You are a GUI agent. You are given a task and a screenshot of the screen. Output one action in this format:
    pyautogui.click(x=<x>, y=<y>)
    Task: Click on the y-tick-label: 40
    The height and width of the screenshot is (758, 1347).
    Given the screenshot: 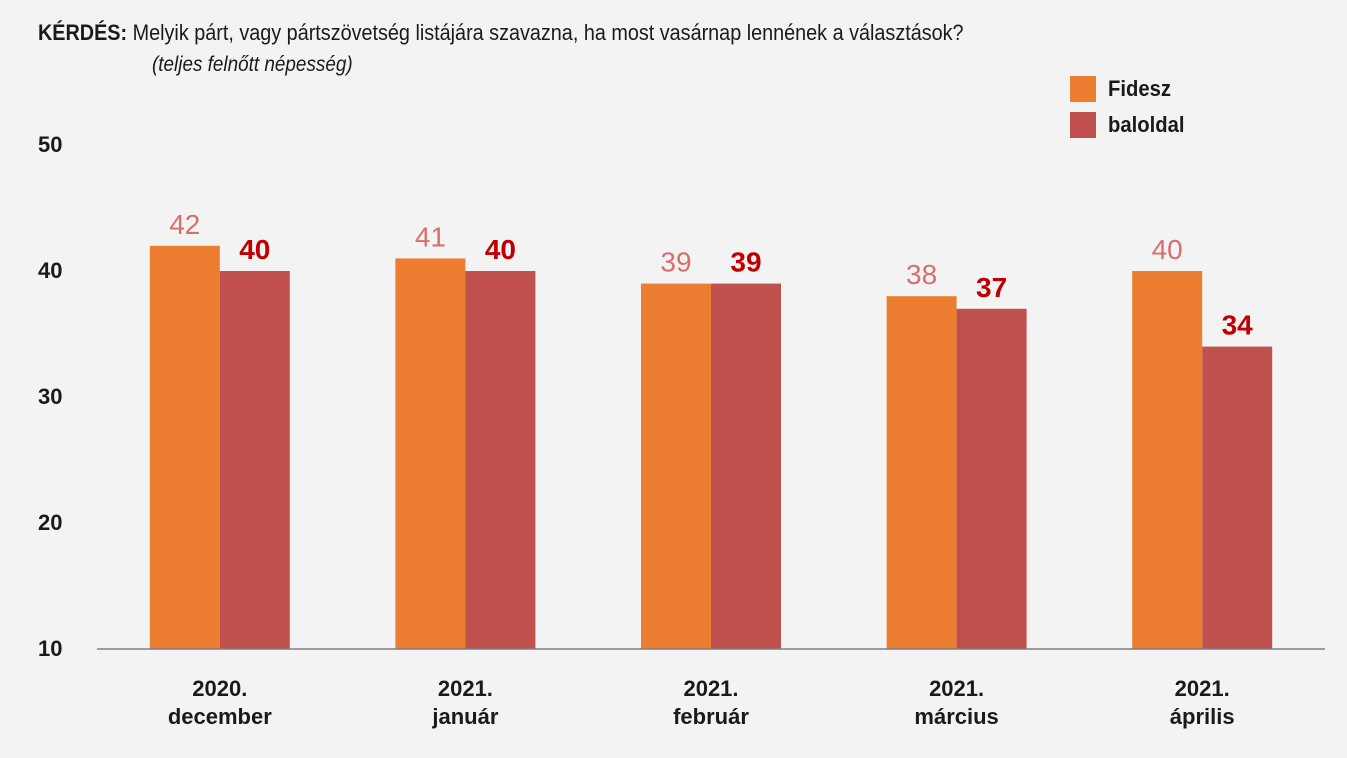 What is the action you would take?
    pyautogui.click(x=50, y=270)
    